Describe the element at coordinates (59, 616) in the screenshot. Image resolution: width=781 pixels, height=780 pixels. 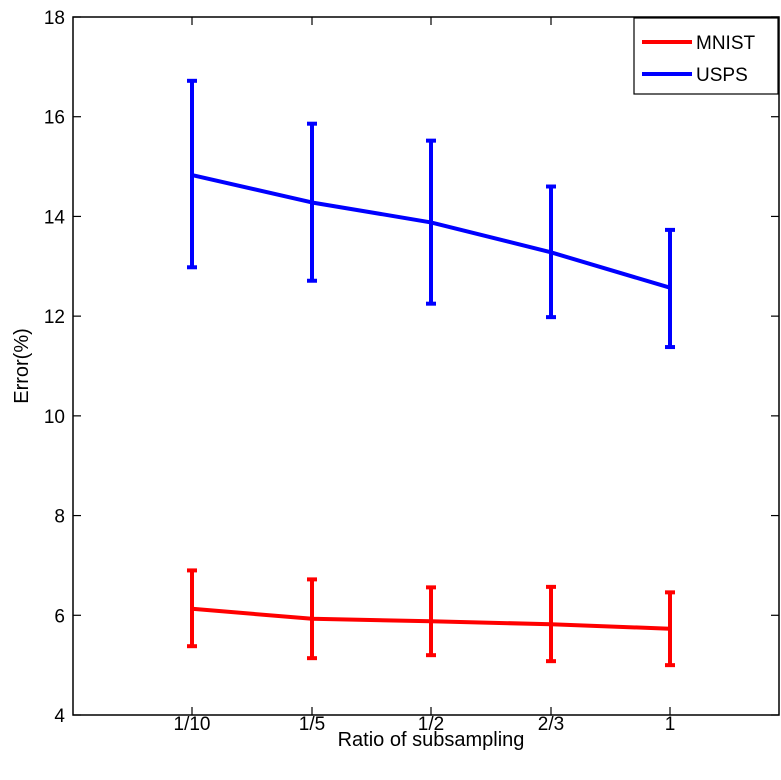
I see `y-tick-label: 6` at that location.